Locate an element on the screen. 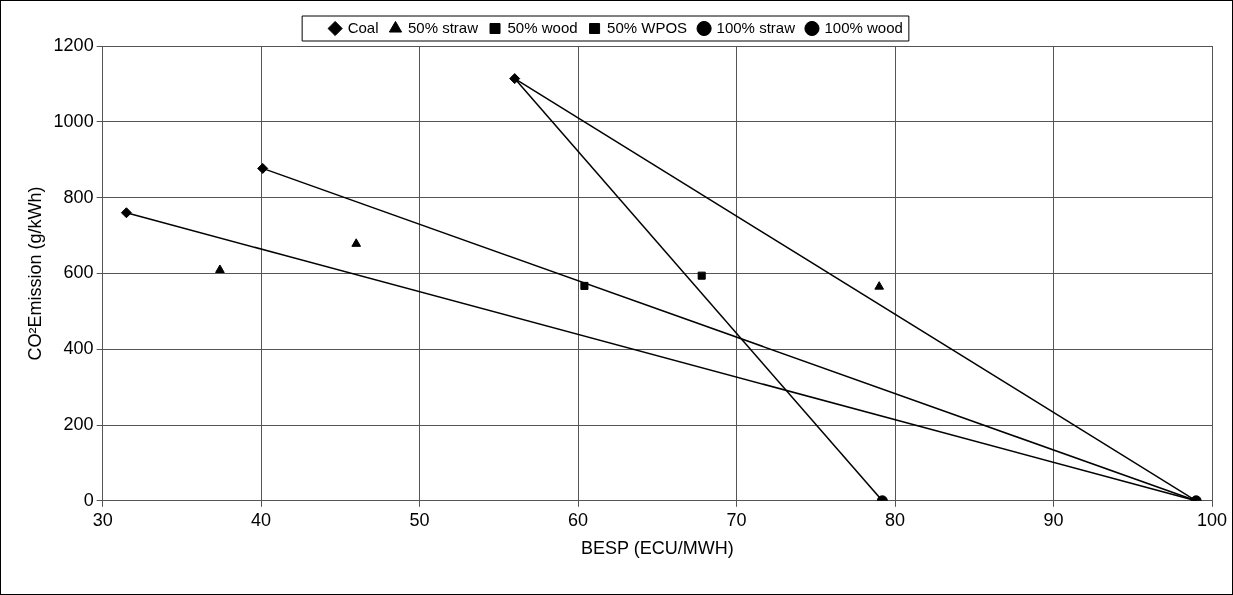  x-axis-title: BESP (ECU/MWH) is located at coordinates (657, 548).